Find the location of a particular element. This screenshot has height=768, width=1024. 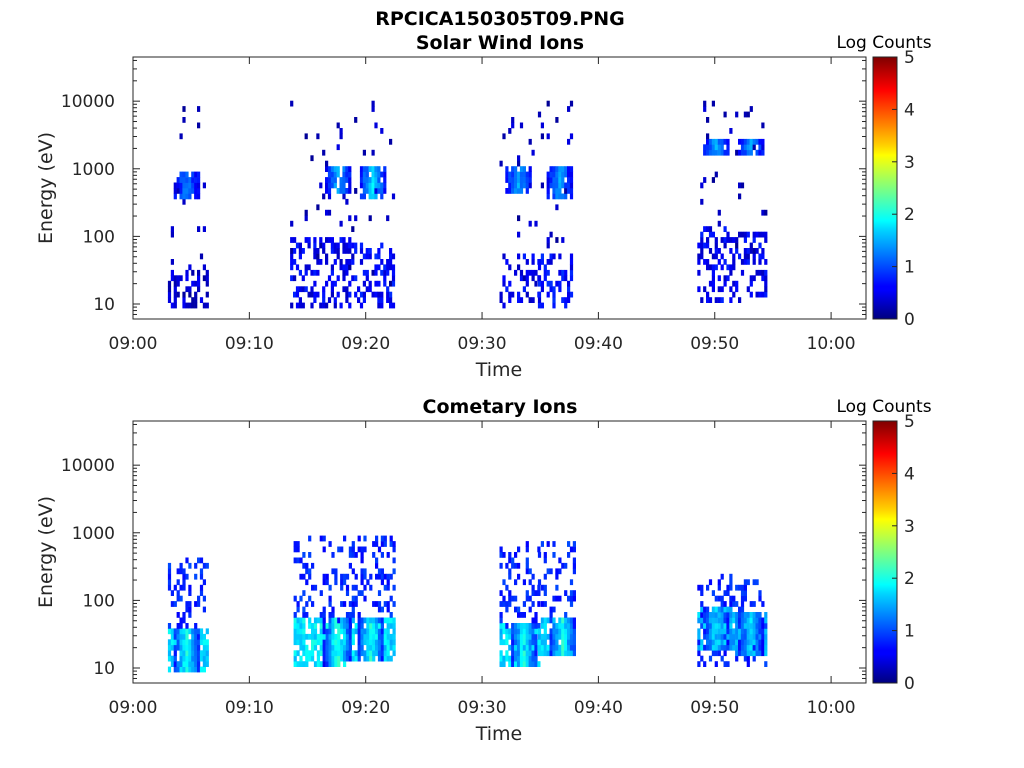

x-tick-label: 09:20 is located at coordinates (365, 708).